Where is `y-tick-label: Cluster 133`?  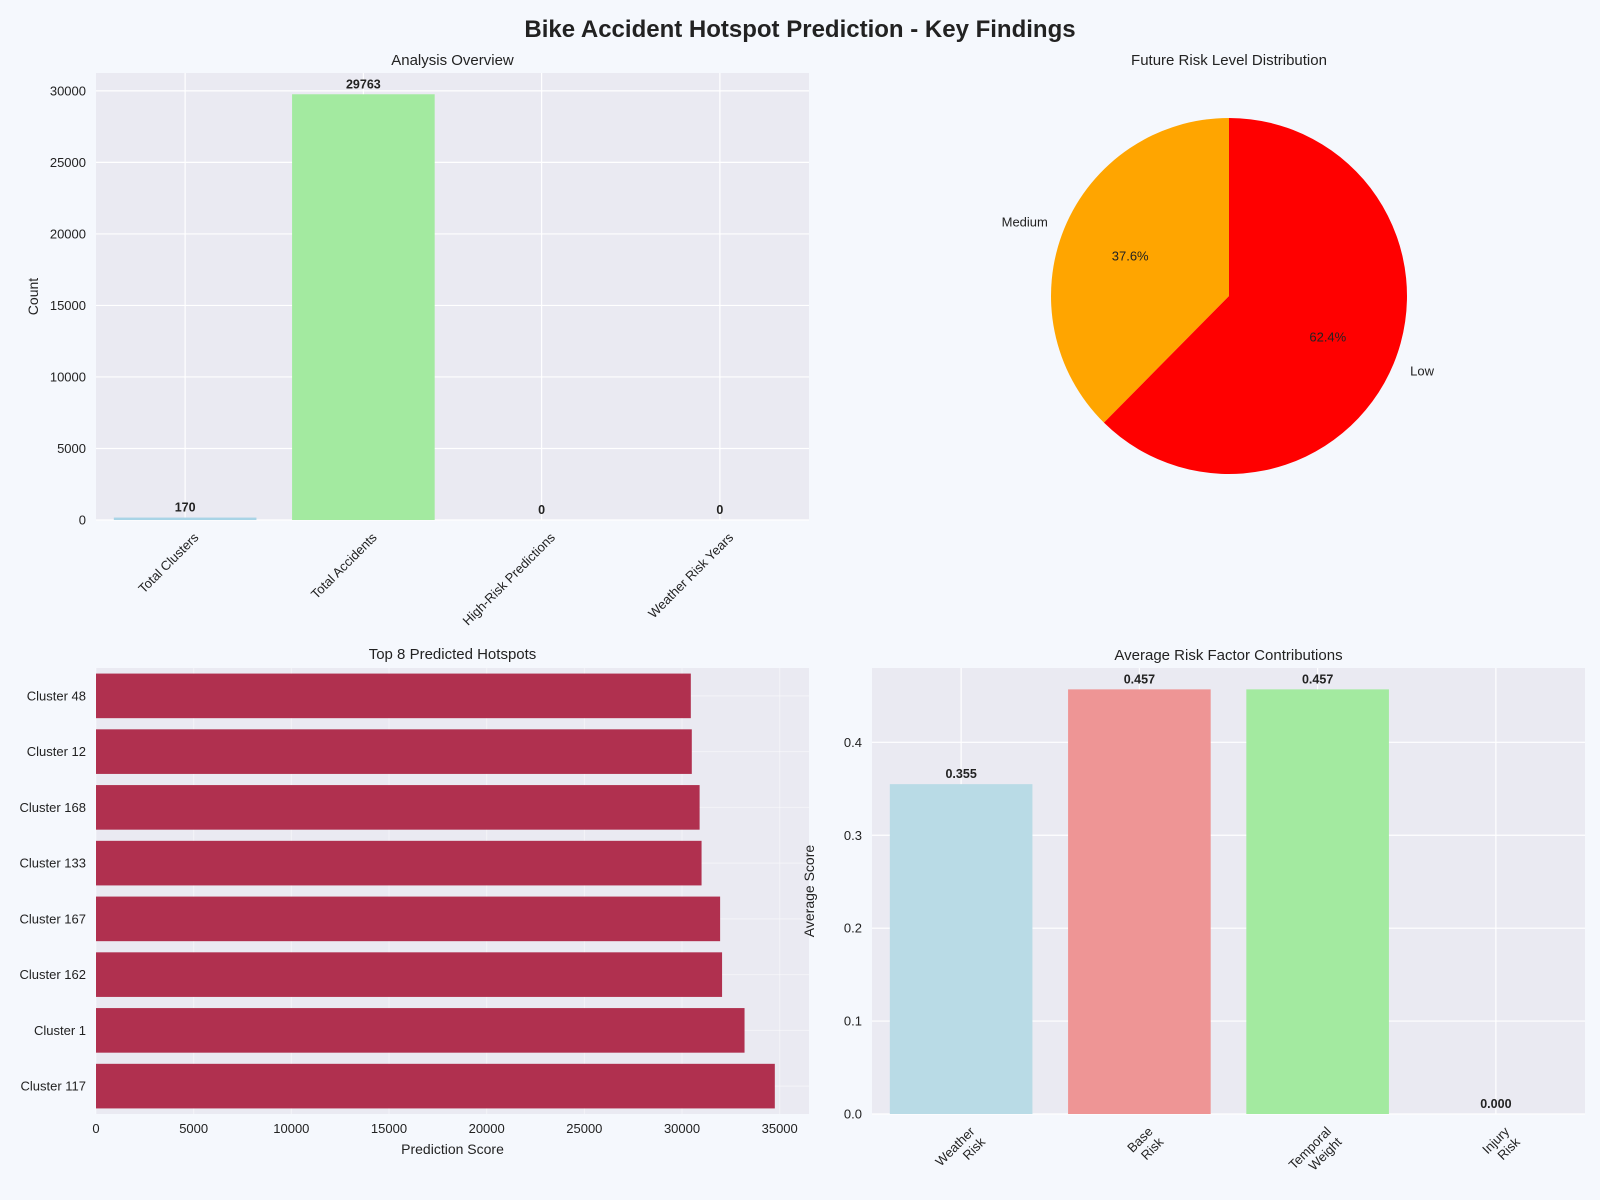 y-tick-label: Cluster 133 is located at coordinates (53, 863).